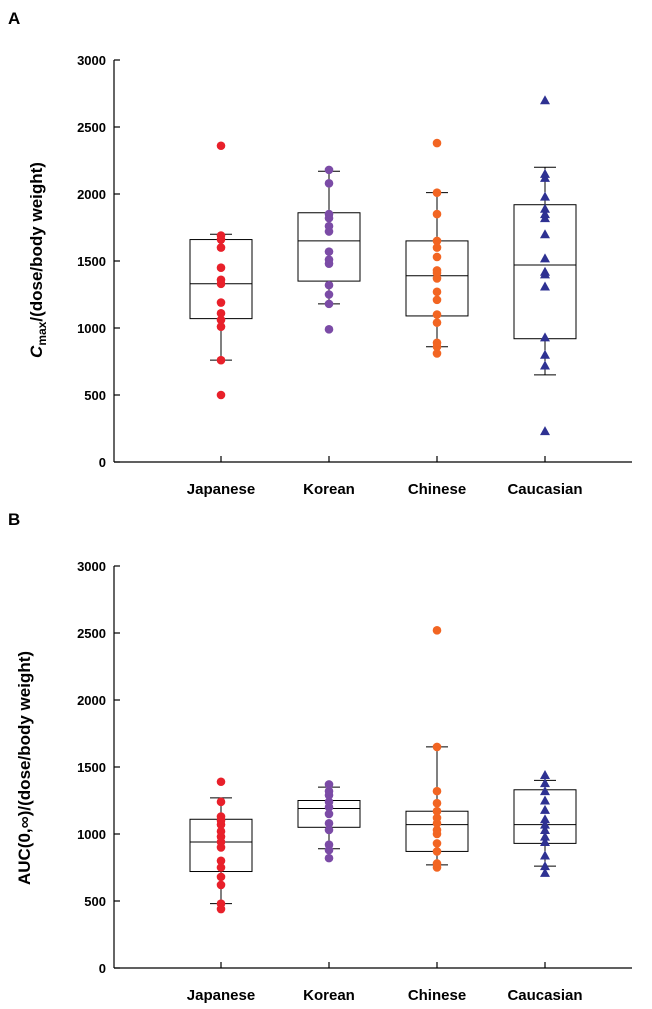 The image size is (652, 1009). Describe the element at coordinates (36, 351) in the screenshot. I see `y-axis-label-a-main: C` at that location.